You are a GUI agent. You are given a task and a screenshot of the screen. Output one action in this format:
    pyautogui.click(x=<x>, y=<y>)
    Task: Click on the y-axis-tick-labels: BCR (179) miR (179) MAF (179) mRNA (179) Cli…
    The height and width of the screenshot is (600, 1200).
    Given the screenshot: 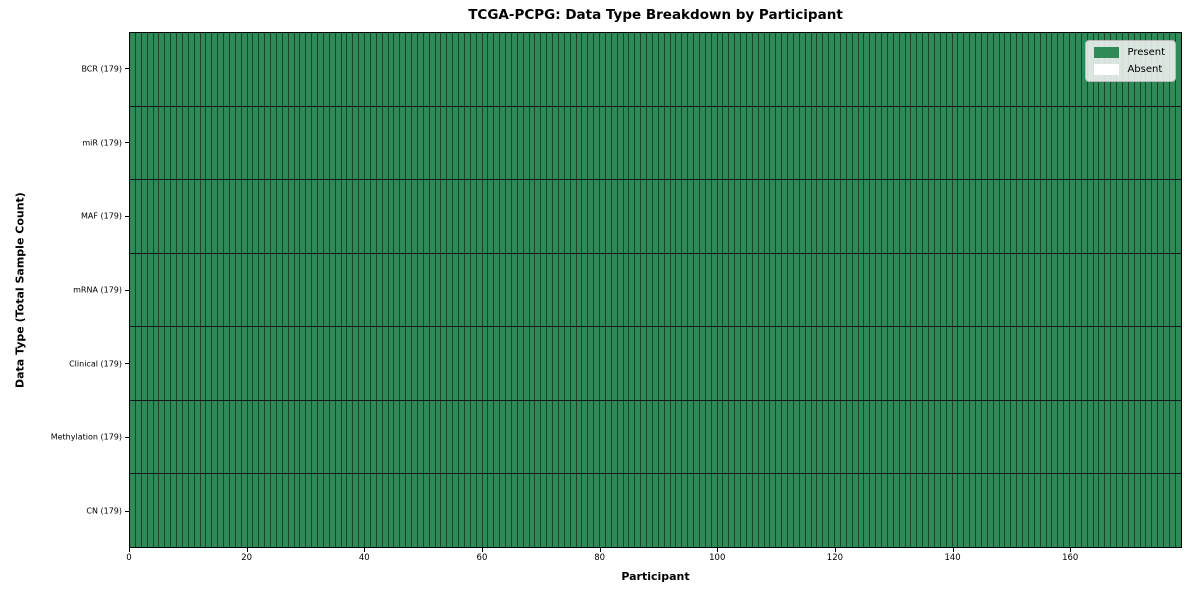 What is the action you would take?
    pyautogui.click(x=61, y=290)
    